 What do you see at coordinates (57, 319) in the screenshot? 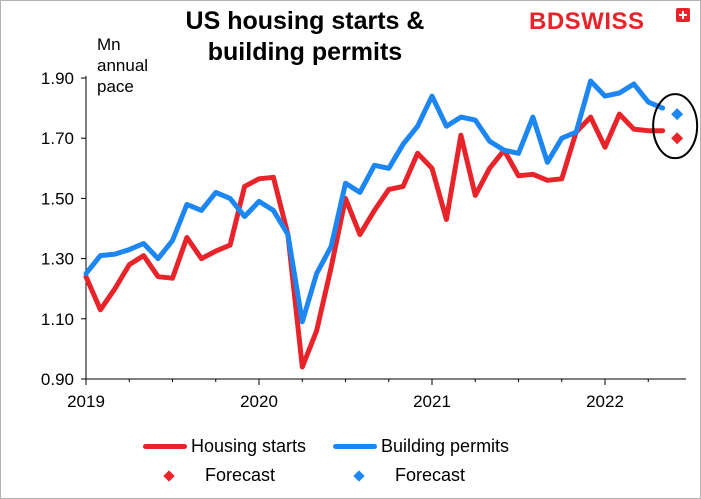
I see `y-tick-label: 1.10` at bounding box center [57, 319].